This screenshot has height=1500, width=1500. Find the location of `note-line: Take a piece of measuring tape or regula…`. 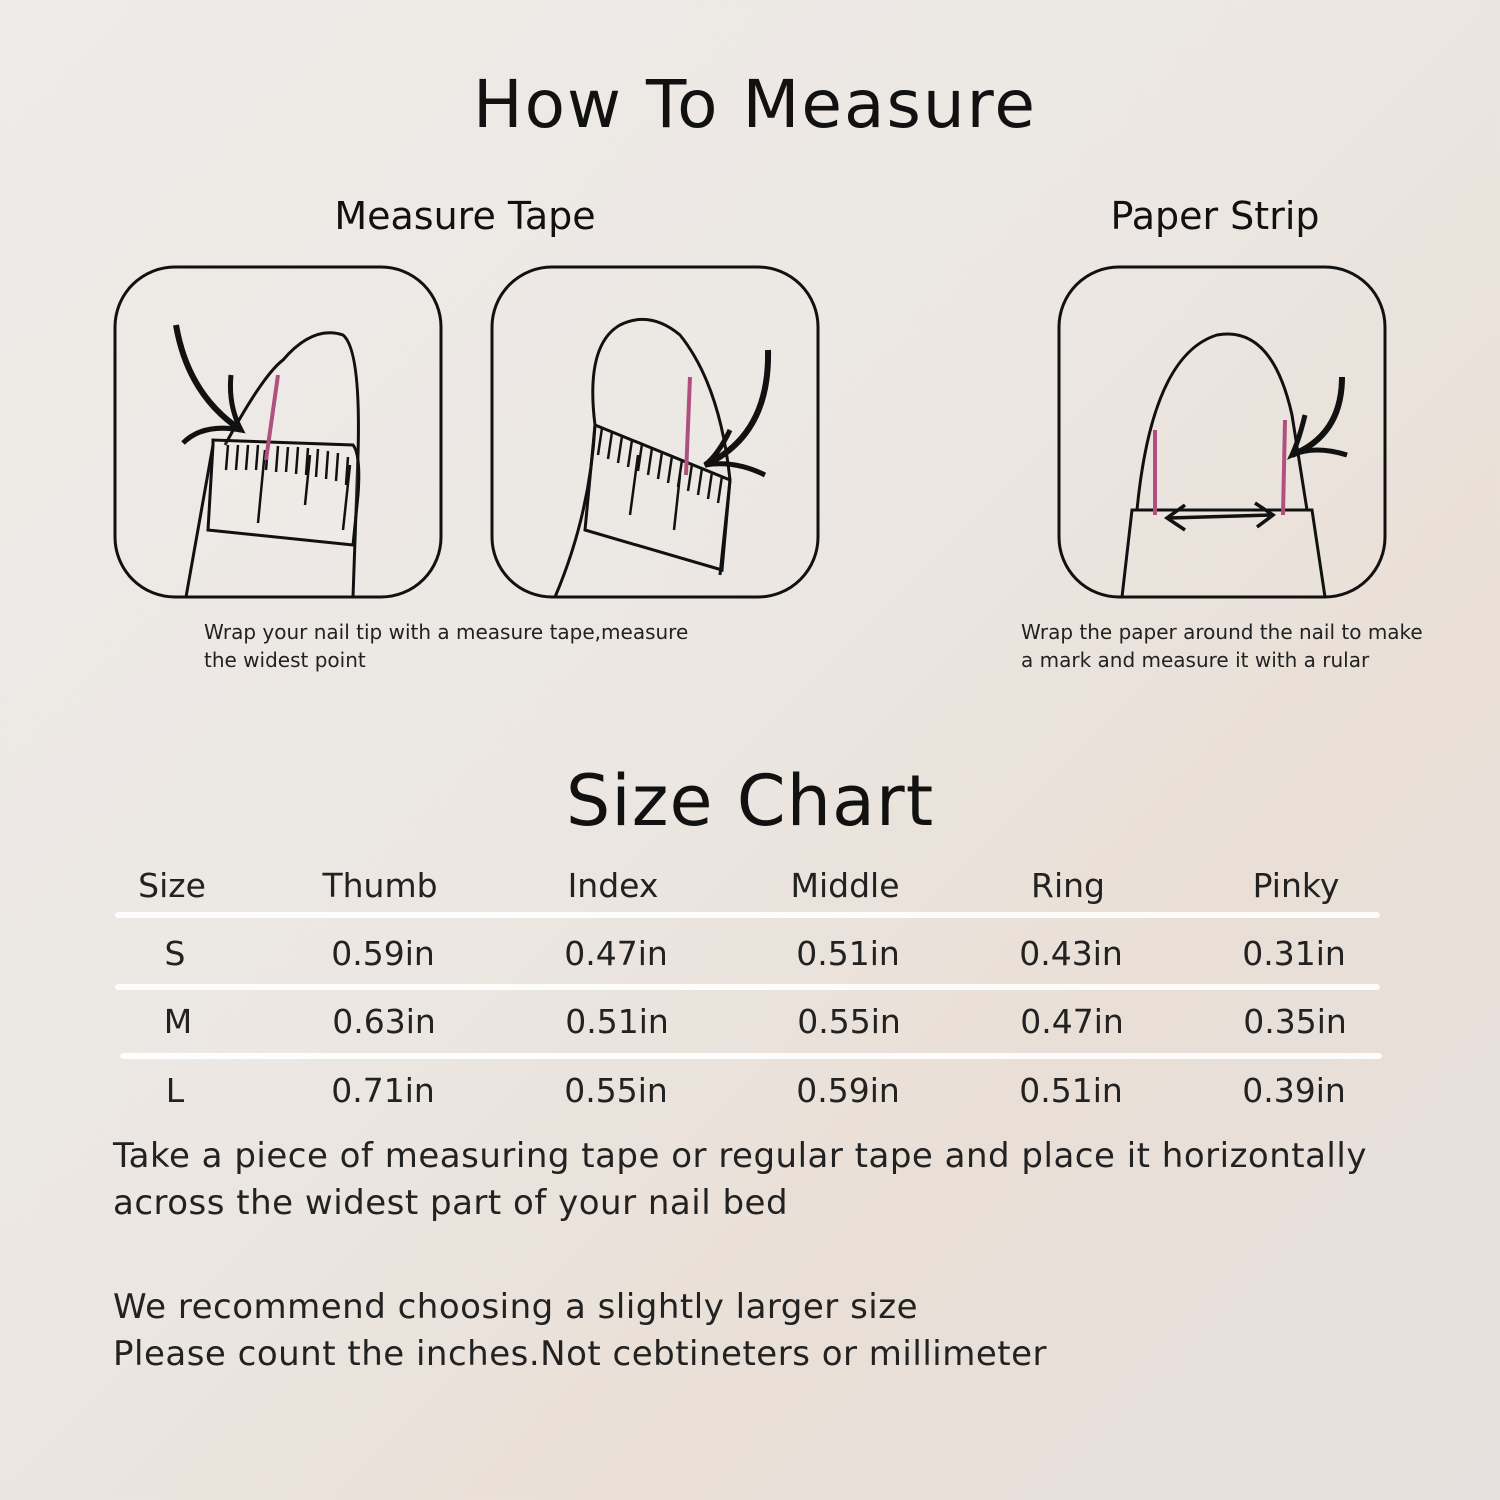

note-line: Take a piece of measuring tape or regula… is located at coordinates (740, 1156).